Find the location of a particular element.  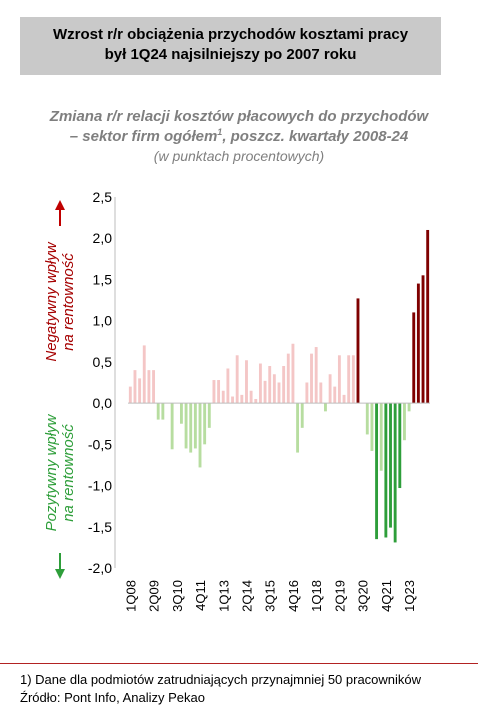

chart-title-line2-prefix: – sektor firm ogółem is located at coordinates (143, 136).